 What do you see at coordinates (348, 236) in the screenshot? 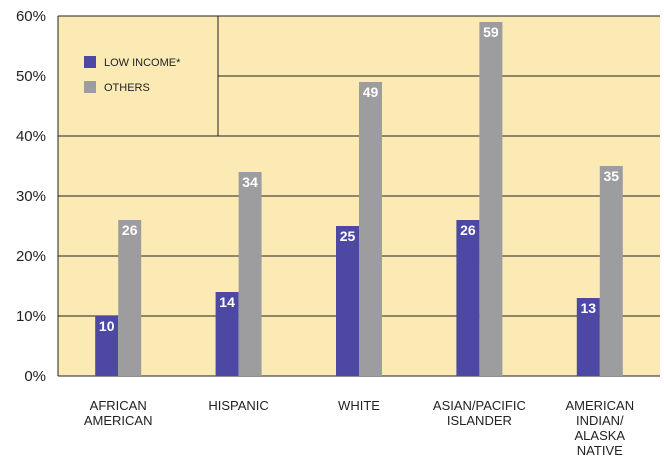
I see `data-label-low-income: 25` at bounding box center [348, 236].